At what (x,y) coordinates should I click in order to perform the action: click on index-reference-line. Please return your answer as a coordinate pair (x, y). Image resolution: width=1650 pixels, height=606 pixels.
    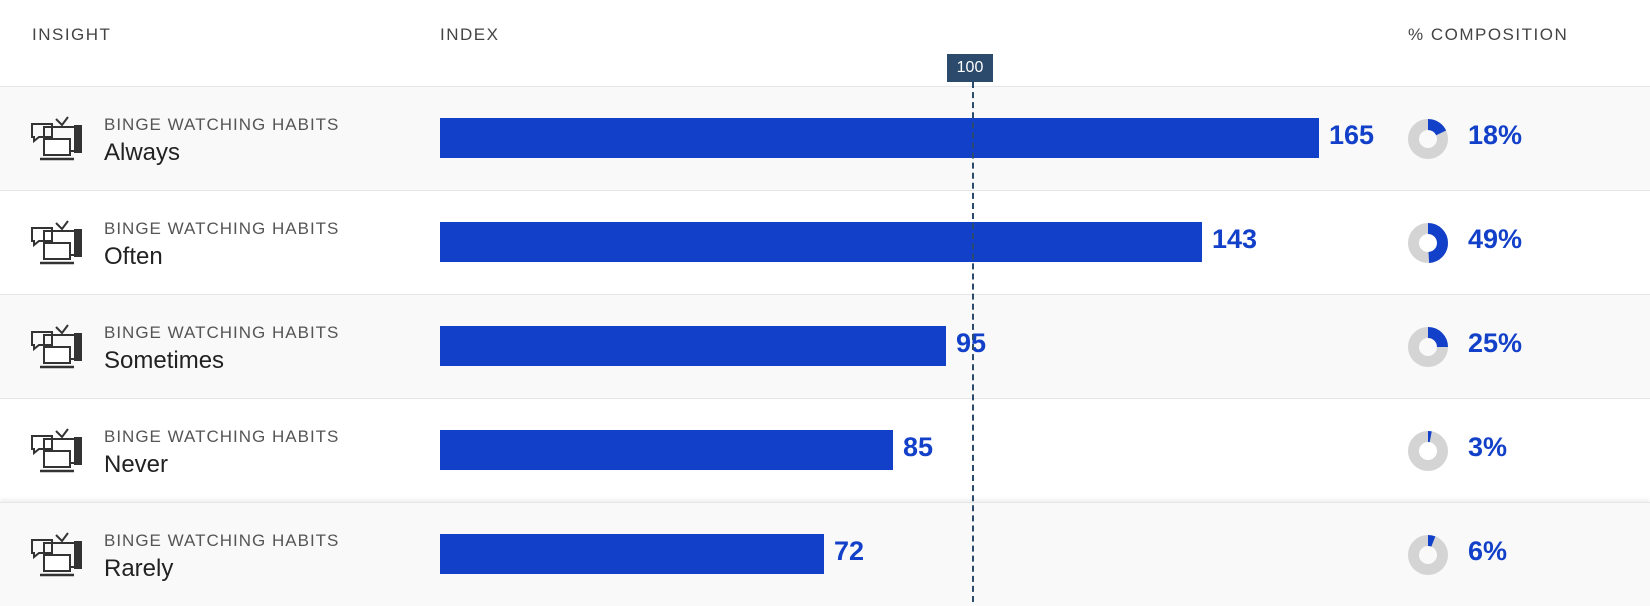
    Looking at the image, I should click on (973, 342).